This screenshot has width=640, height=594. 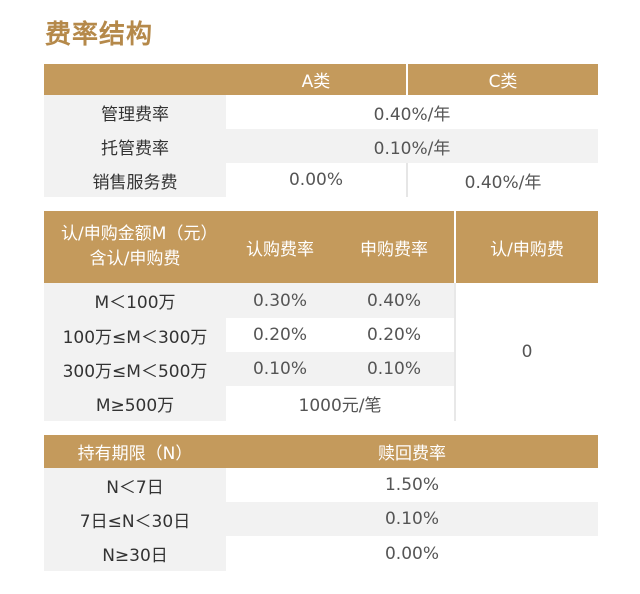 I want to click on row-period: 7日≤N＜30日, so click(x=135, y=519).